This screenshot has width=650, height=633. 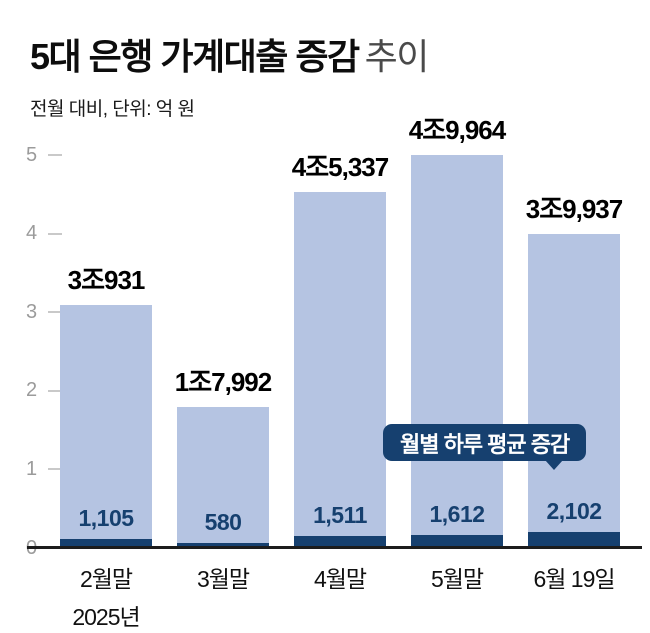 What do you see at coordinates (44, 155) in the screenshot?
I see `y-tick: 5` at bounding box center [44, 155].